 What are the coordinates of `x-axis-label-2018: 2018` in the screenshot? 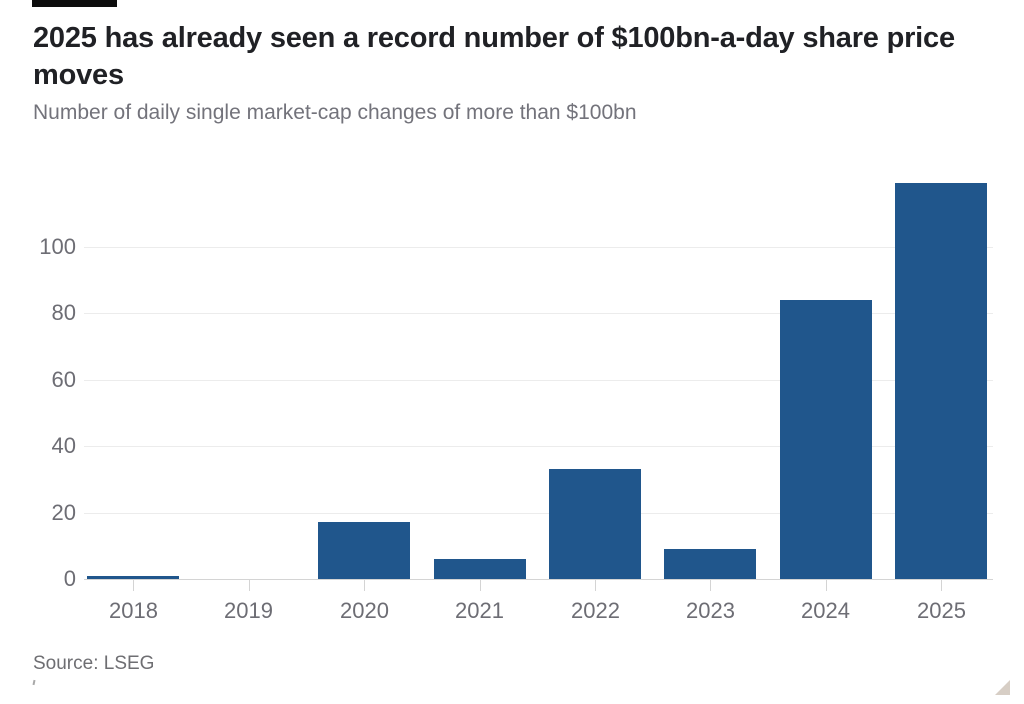 It's located at (133, 610).